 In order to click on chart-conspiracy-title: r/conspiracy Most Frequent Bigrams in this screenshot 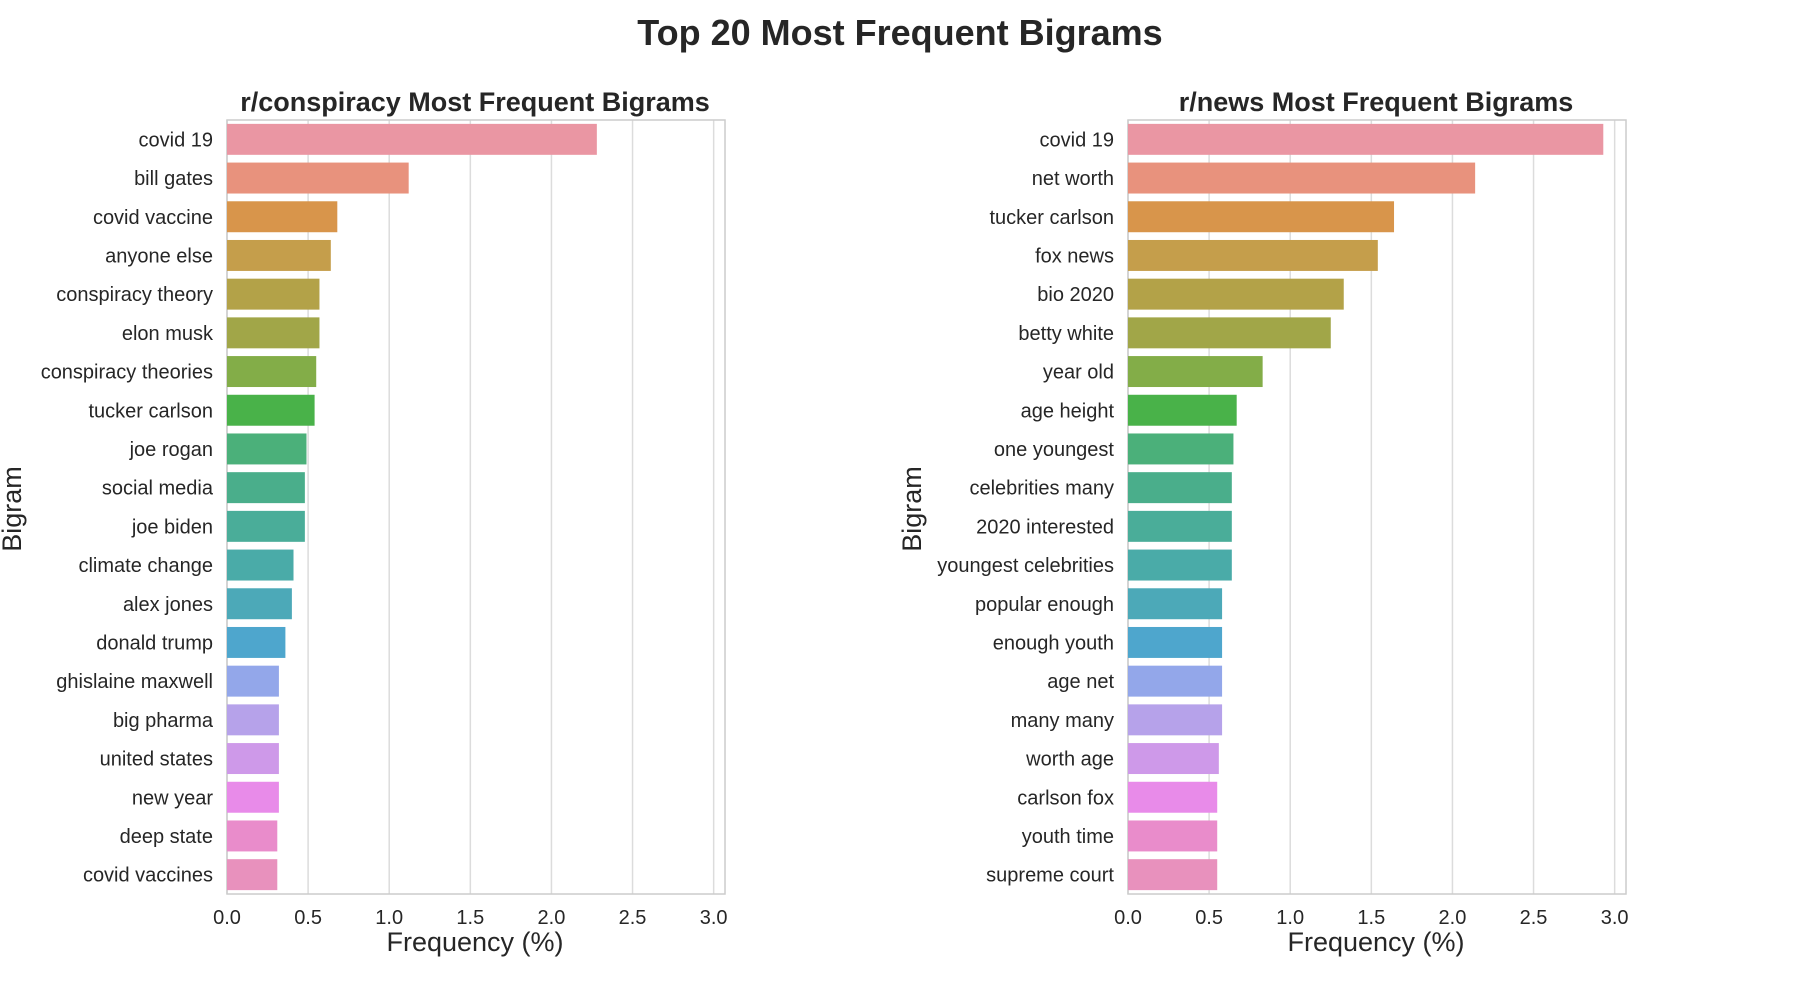, I will do `click(475, 102)`.